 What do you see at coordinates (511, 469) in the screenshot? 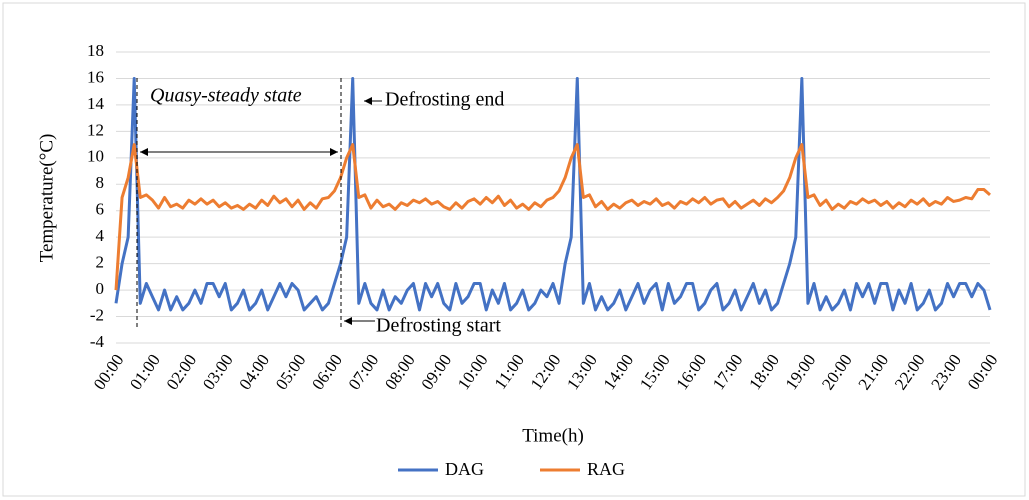
I see `legend: DAG RAG` at bounding box center [511, 469].